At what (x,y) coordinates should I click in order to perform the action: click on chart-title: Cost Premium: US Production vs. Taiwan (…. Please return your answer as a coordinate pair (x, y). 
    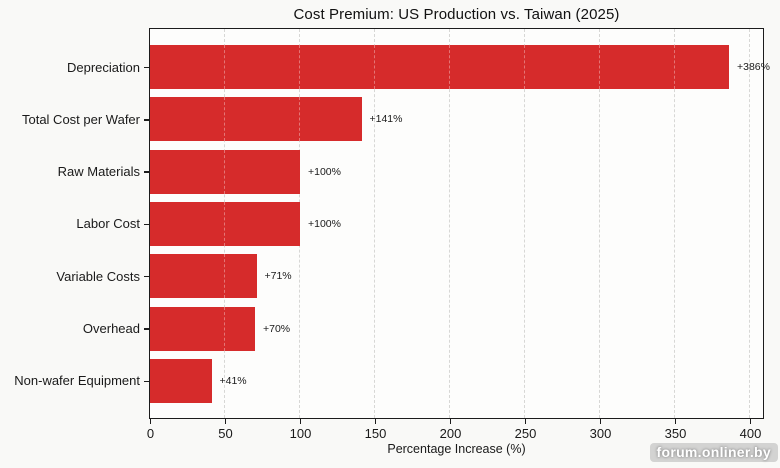
    Looking at the image, I should click on (456, 14).